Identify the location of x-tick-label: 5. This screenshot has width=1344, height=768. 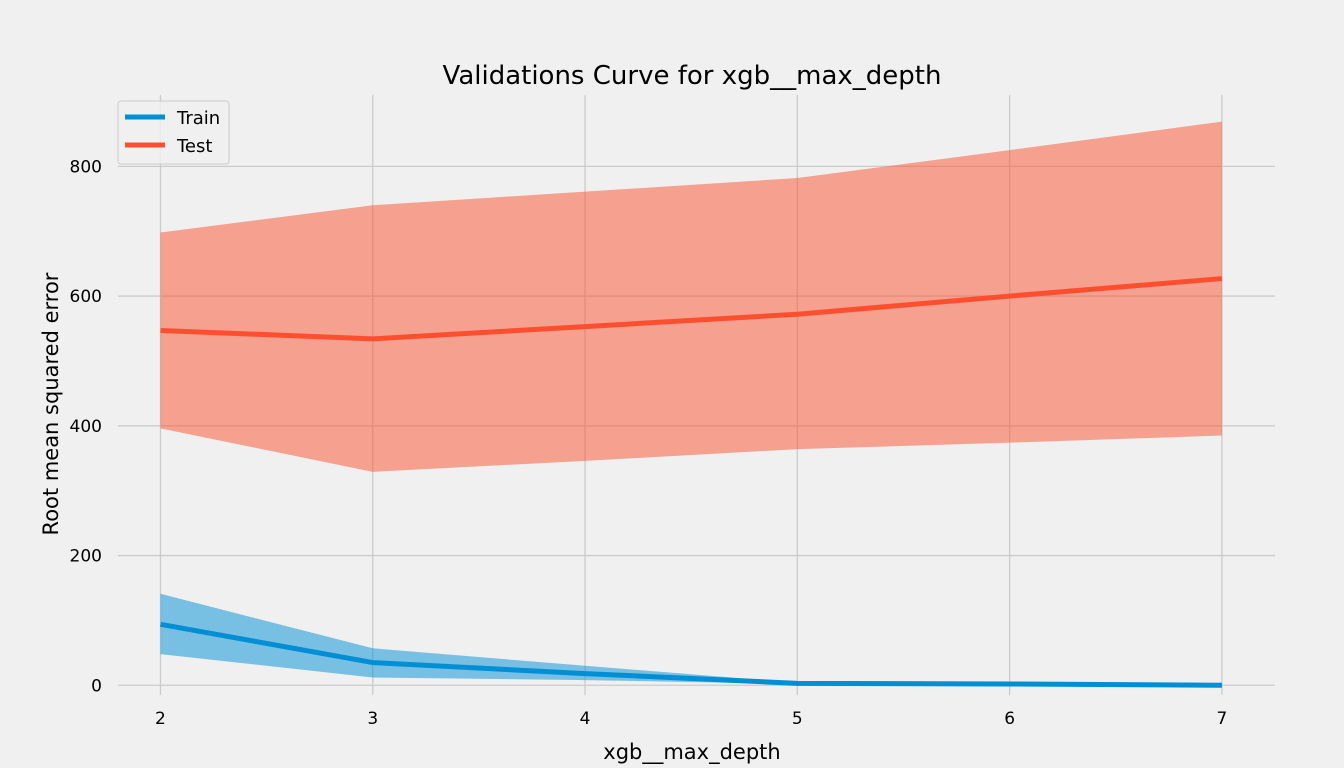
(797, 719).